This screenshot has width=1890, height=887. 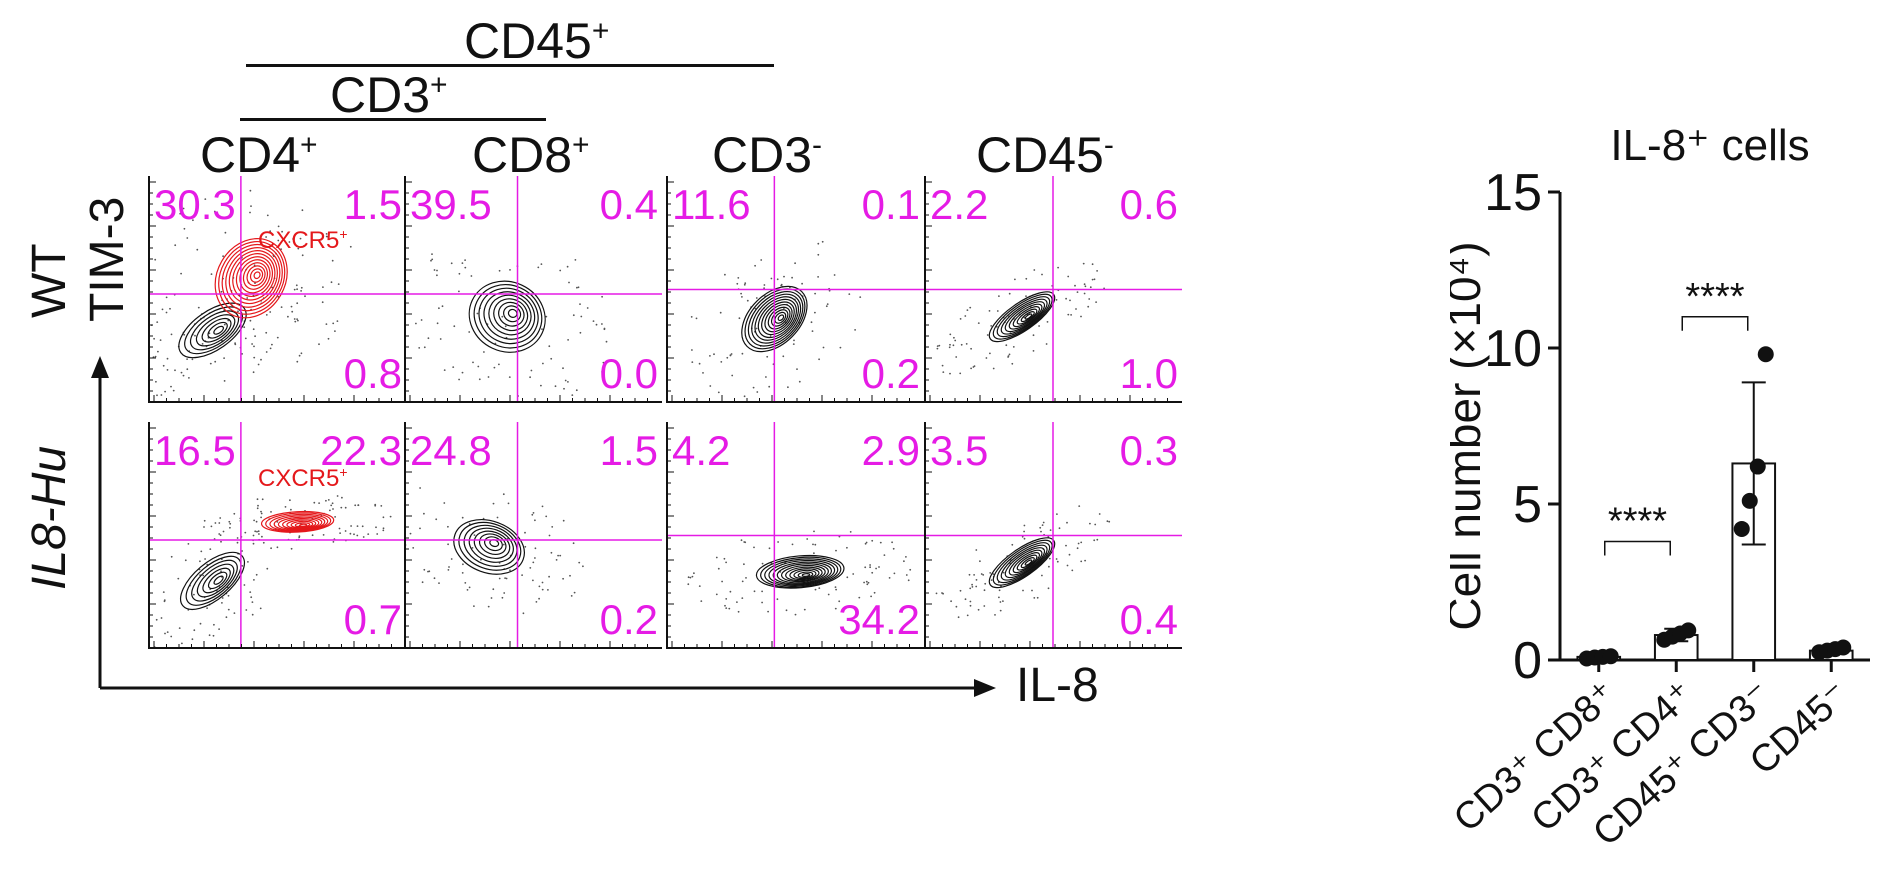 What do you see at coordinates (451, 450) in the screenshot?
I see `quadrant-ul: 24.8` at bounding box center [451, 450].